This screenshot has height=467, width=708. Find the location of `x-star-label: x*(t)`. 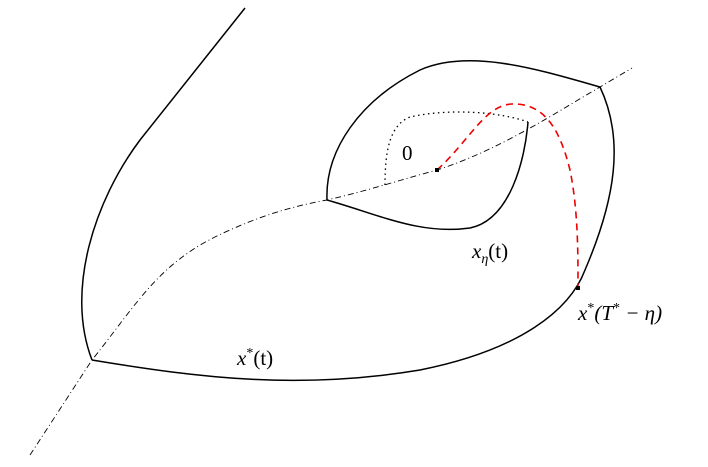

x-star-label: x*(t) is located at coordinates (254, 358).